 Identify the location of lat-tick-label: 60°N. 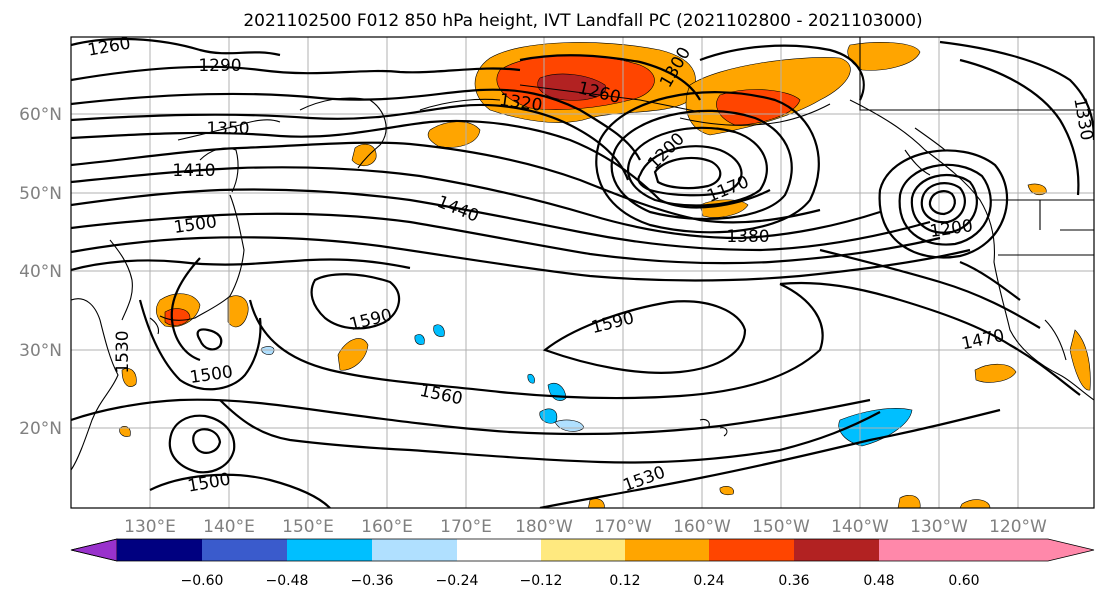
(40, 115).